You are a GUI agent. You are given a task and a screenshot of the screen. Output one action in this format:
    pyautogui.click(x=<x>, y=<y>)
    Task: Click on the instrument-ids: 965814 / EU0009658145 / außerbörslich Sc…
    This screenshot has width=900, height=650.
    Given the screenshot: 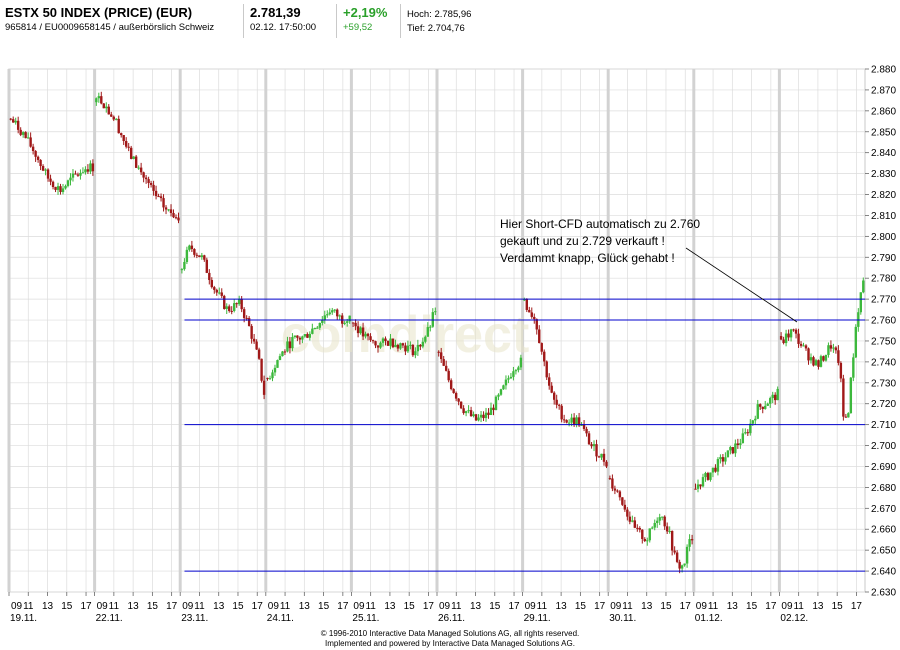 What is the action you would take?
    pyautogui.click(x=110, y=27)
    